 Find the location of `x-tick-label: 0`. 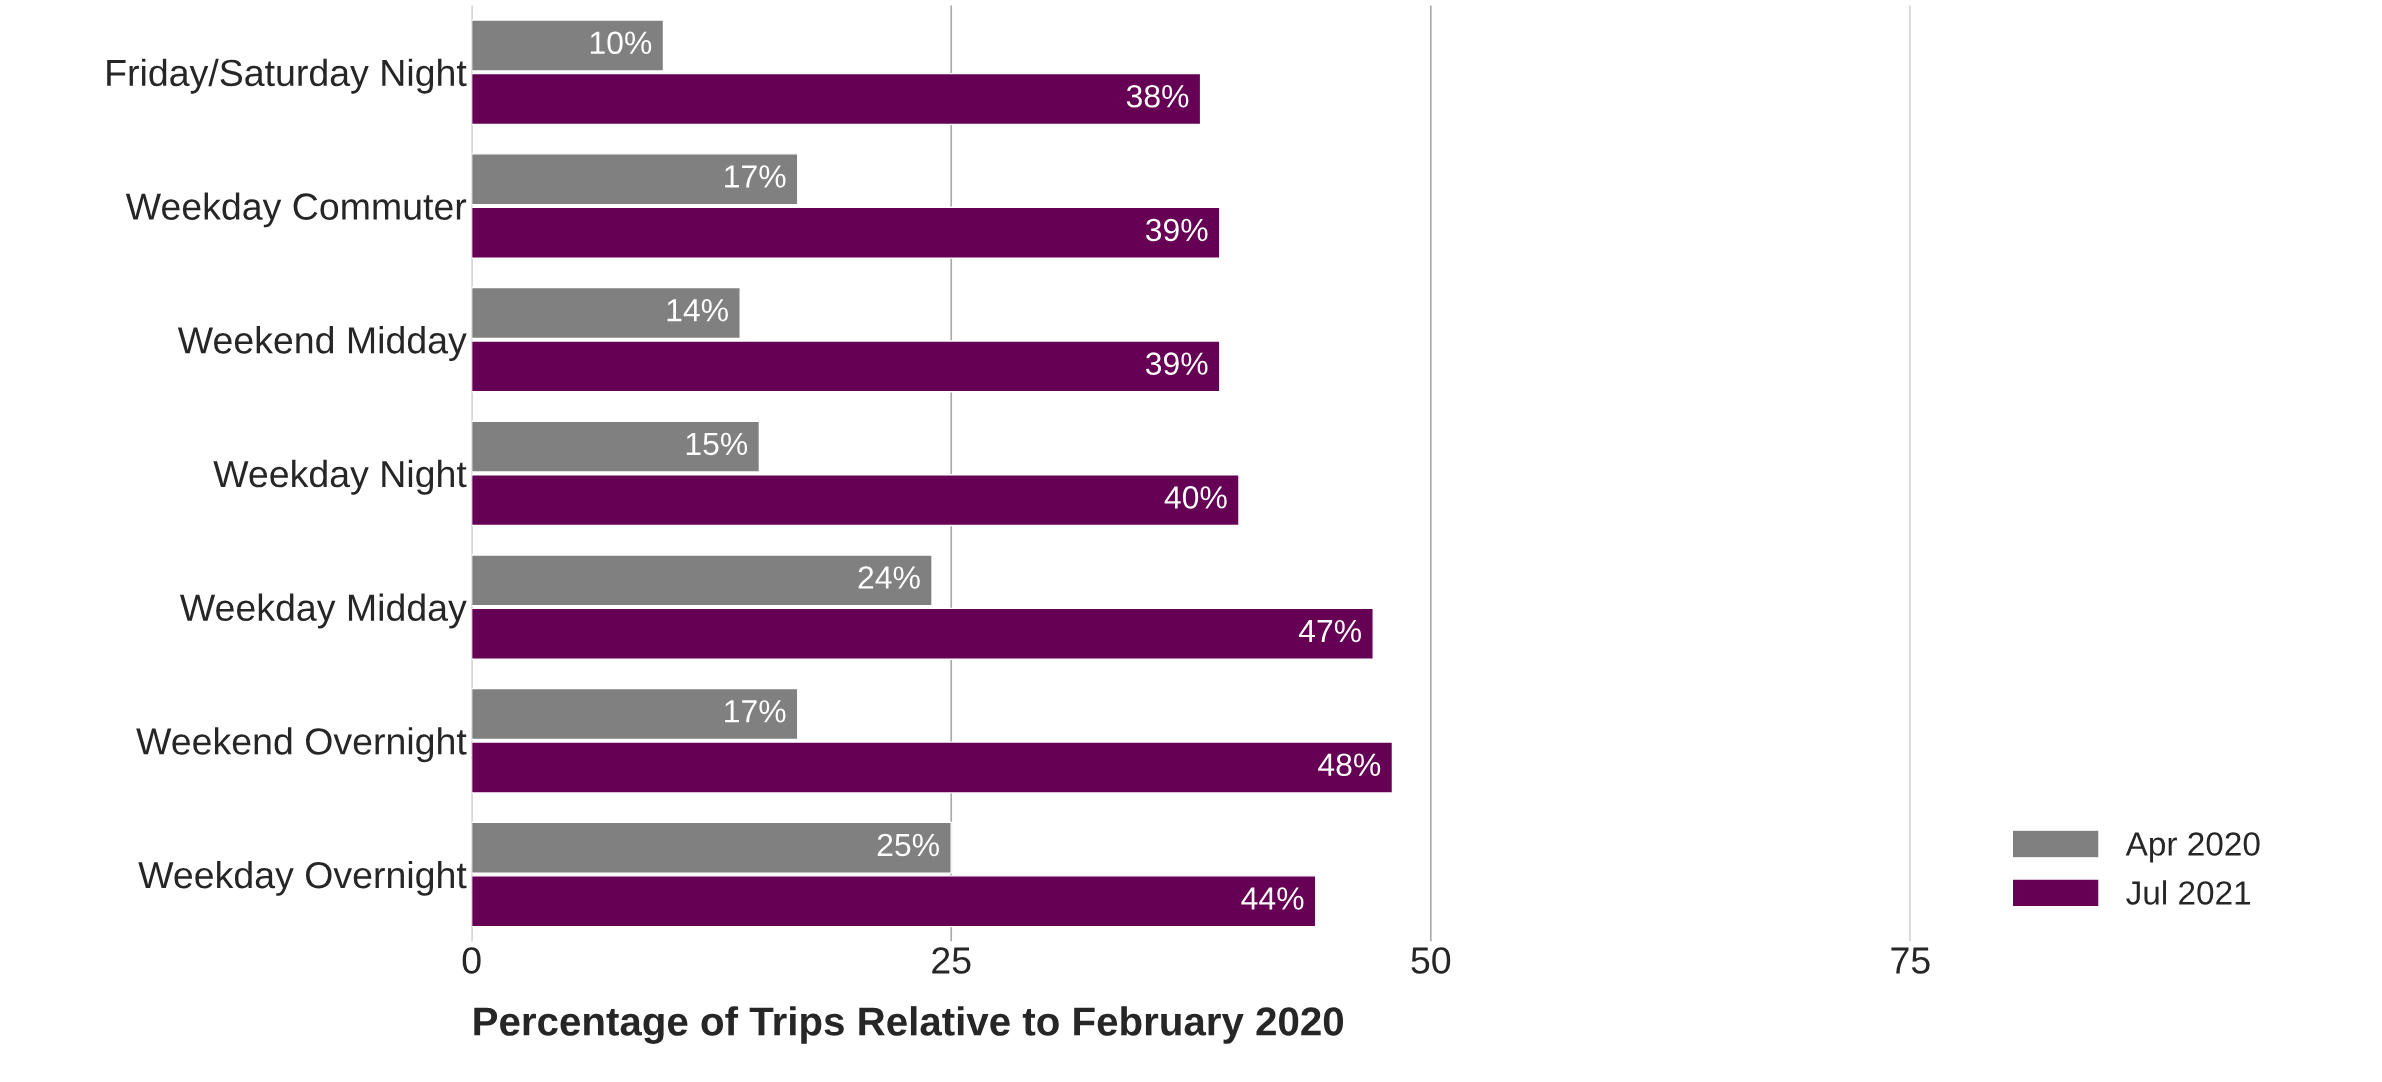

x-tick-label: 0 is located at coordinates (471, 960).